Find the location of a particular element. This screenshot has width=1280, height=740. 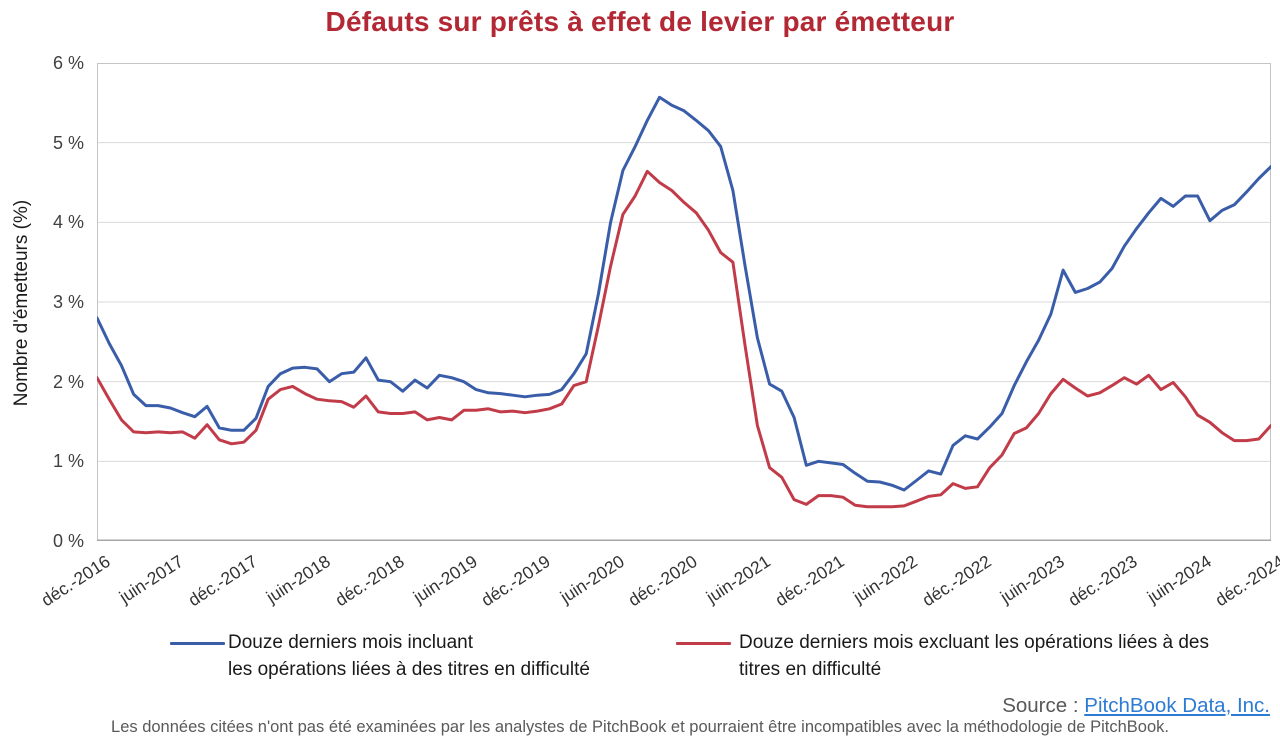

x-tick-label-6: déc.-2019 is located at coordinates (516, 581).